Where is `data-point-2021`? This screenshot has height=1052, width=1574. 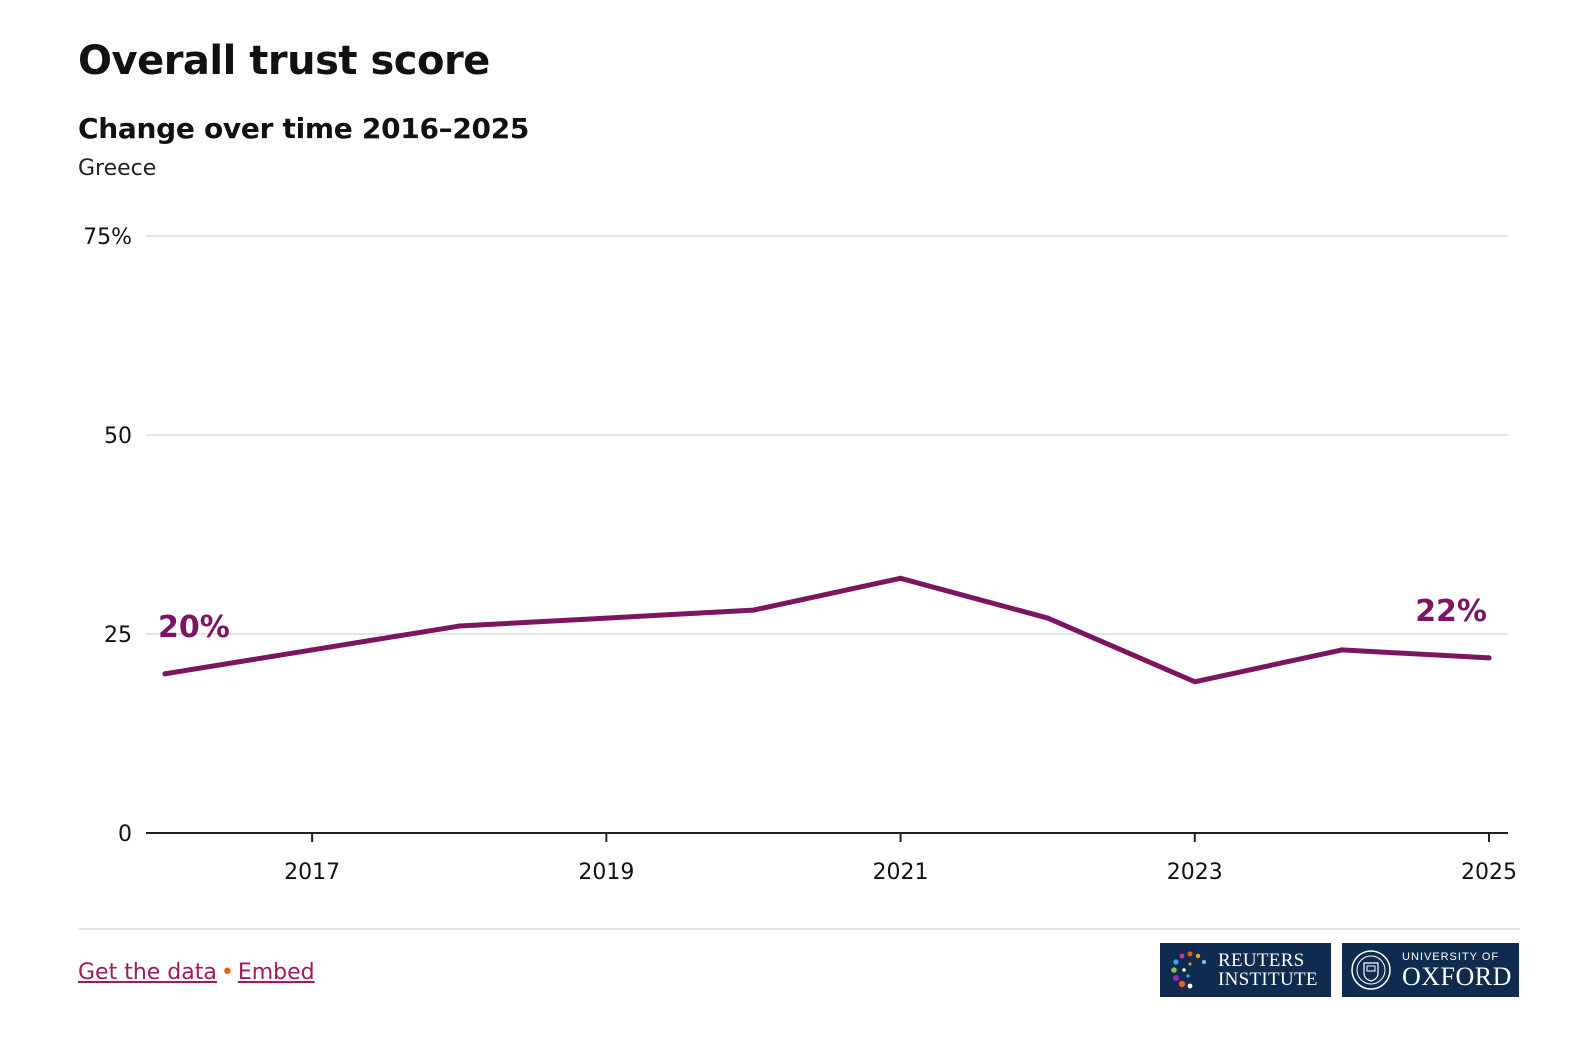 data-point-2021 is located at coordinates (901, 578).